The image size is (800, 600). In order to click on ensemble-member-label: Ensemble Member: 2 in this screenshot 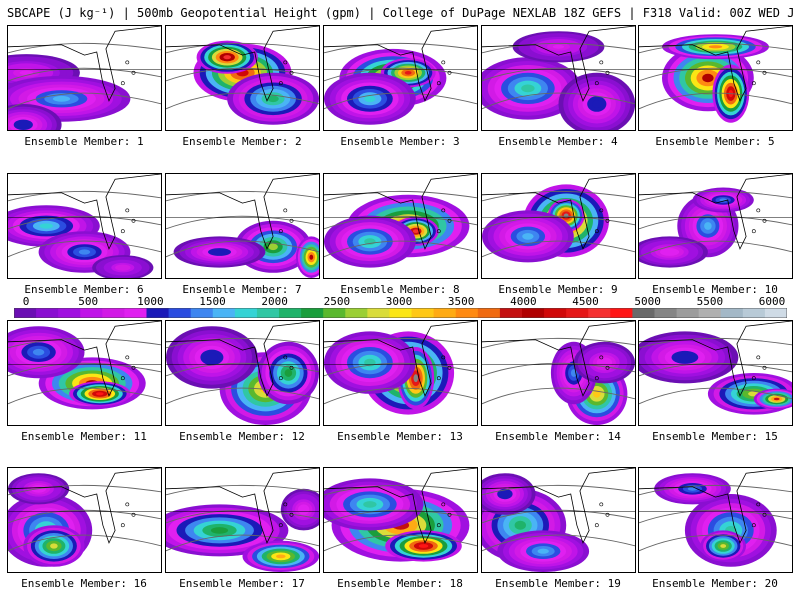, I will do `click(242, 141)`.